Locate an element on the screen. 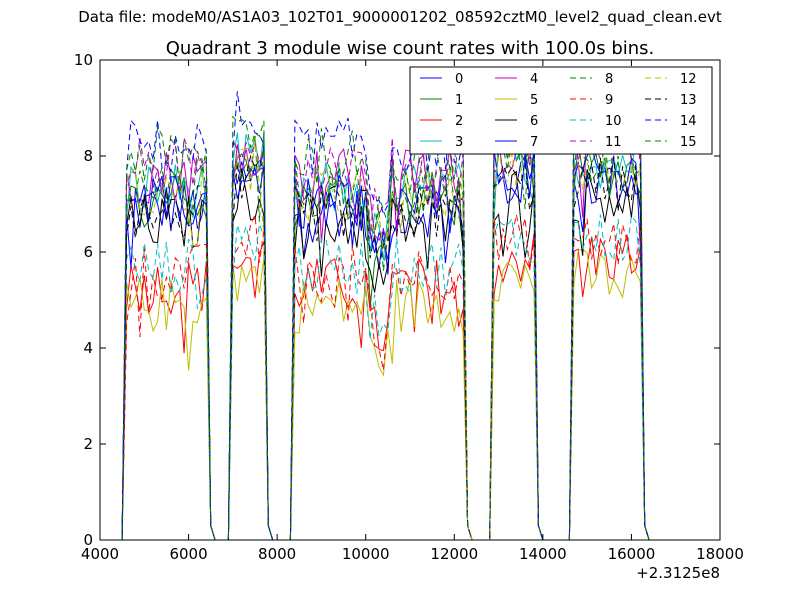 Image resolution: width=800 pixels, height=600 pixels. legend-label-6: 6 is located at coordinates (534, 121).